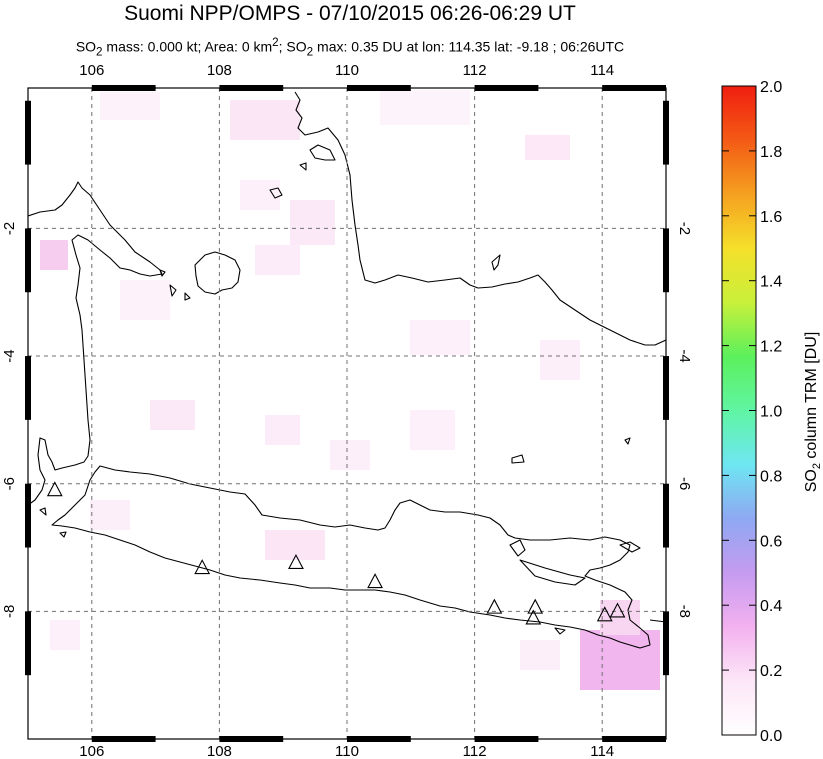  Describe the element at coordinates (771, 606) in the screenshot. I see `colorbar-tick-label: 0.4` at that location.